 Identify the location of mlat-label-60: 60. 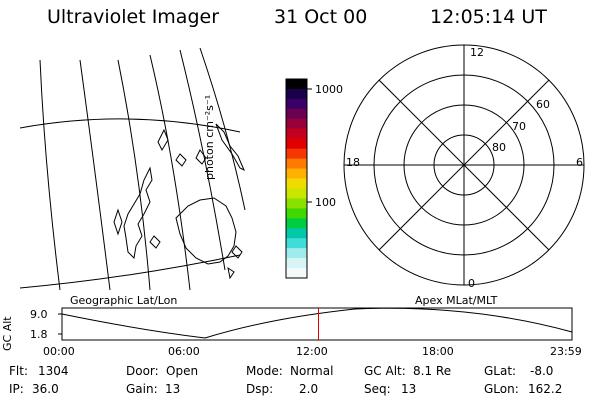
(543, 104).